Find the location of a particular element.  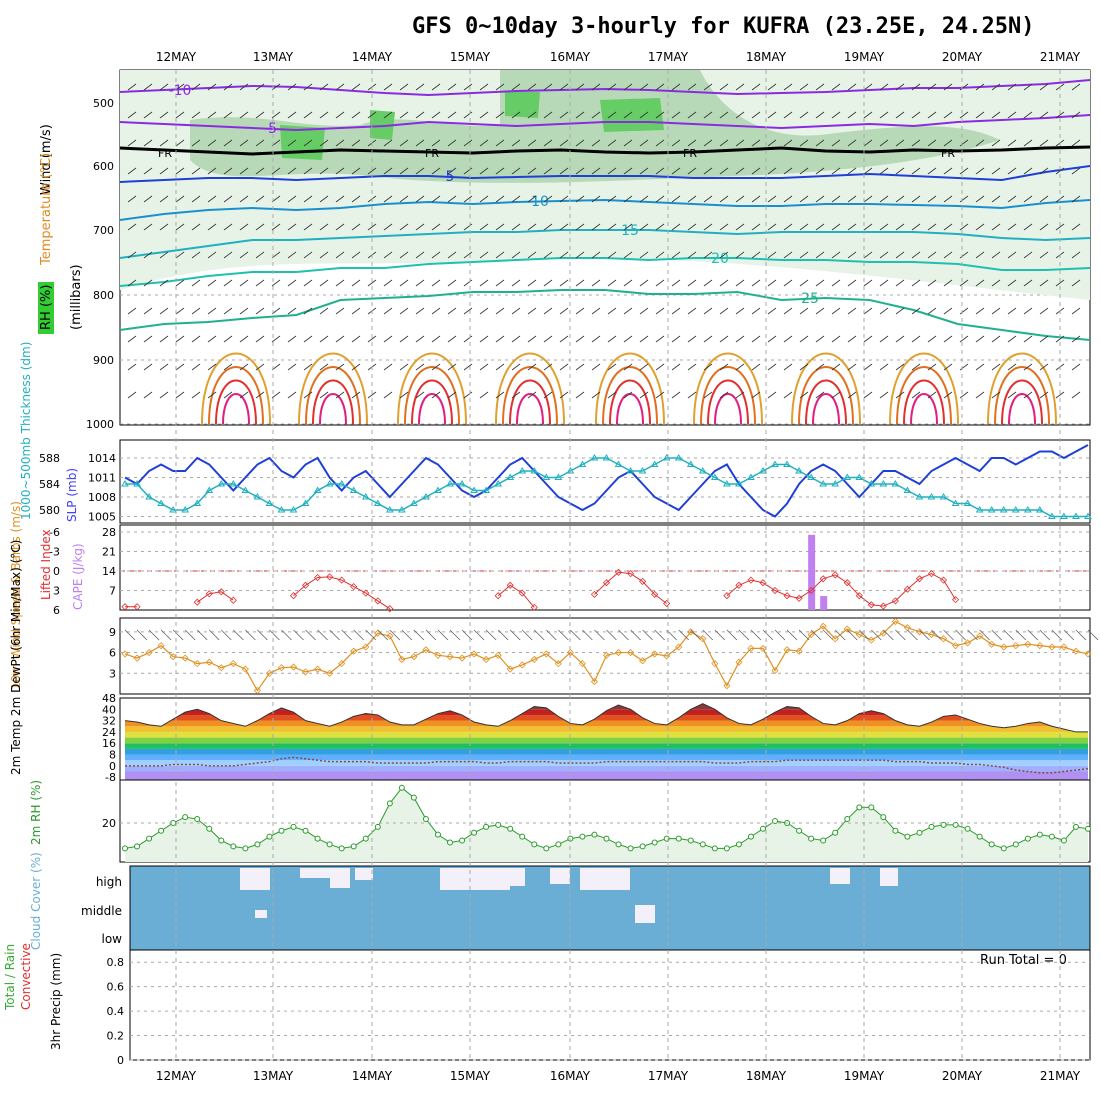

wind-tick-label: 3 is located at coordinates (112, 673).